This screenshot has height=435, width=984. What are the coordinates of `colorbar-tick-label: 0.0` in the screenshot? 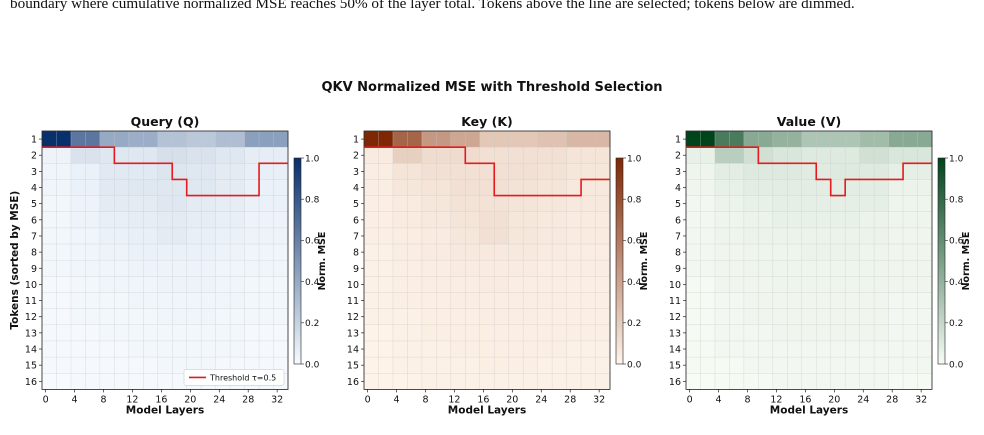 It's located at (634, 365).